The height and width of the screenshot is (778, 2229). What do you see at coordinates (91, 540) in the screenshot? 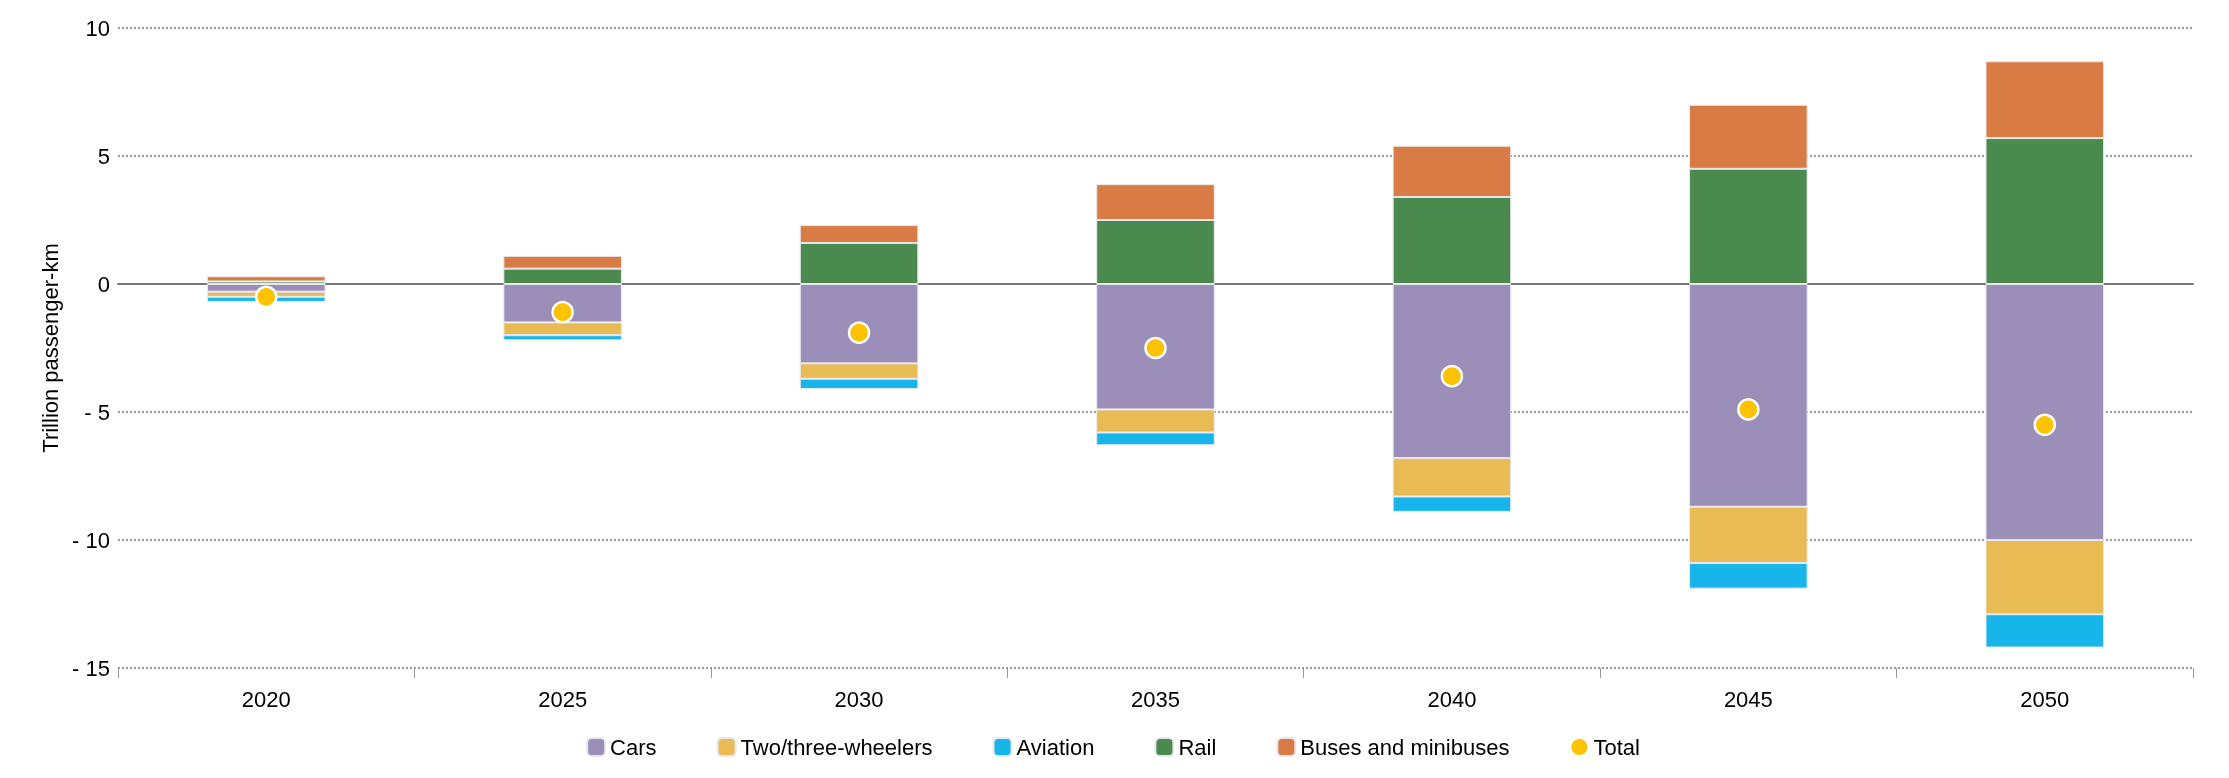
I see `y-tick-label: - 10` at bounding box center [91, 540].